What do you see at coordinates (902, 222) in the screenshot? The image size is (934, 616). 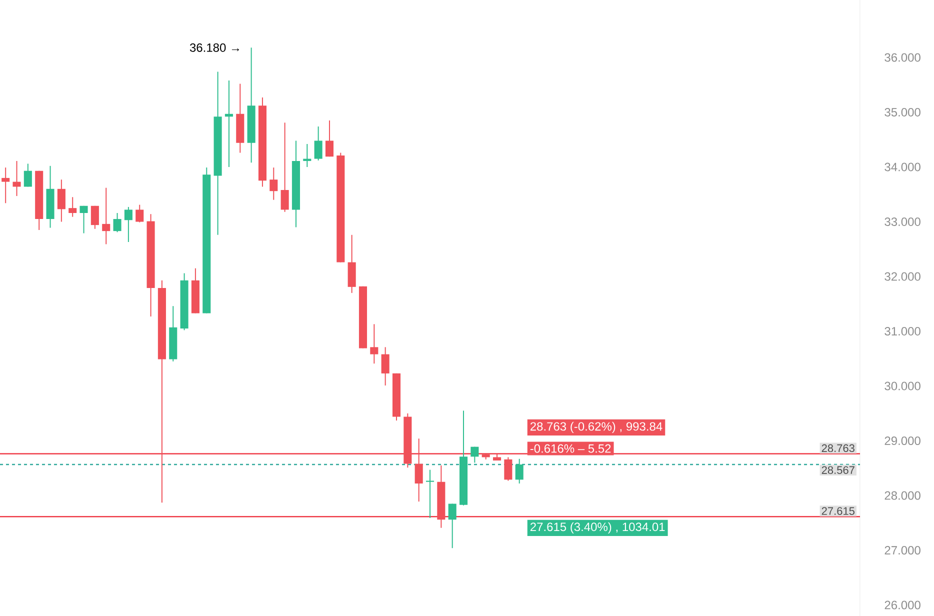 I see `y-tick-label: 33.000` at bounding box center [902, 222].